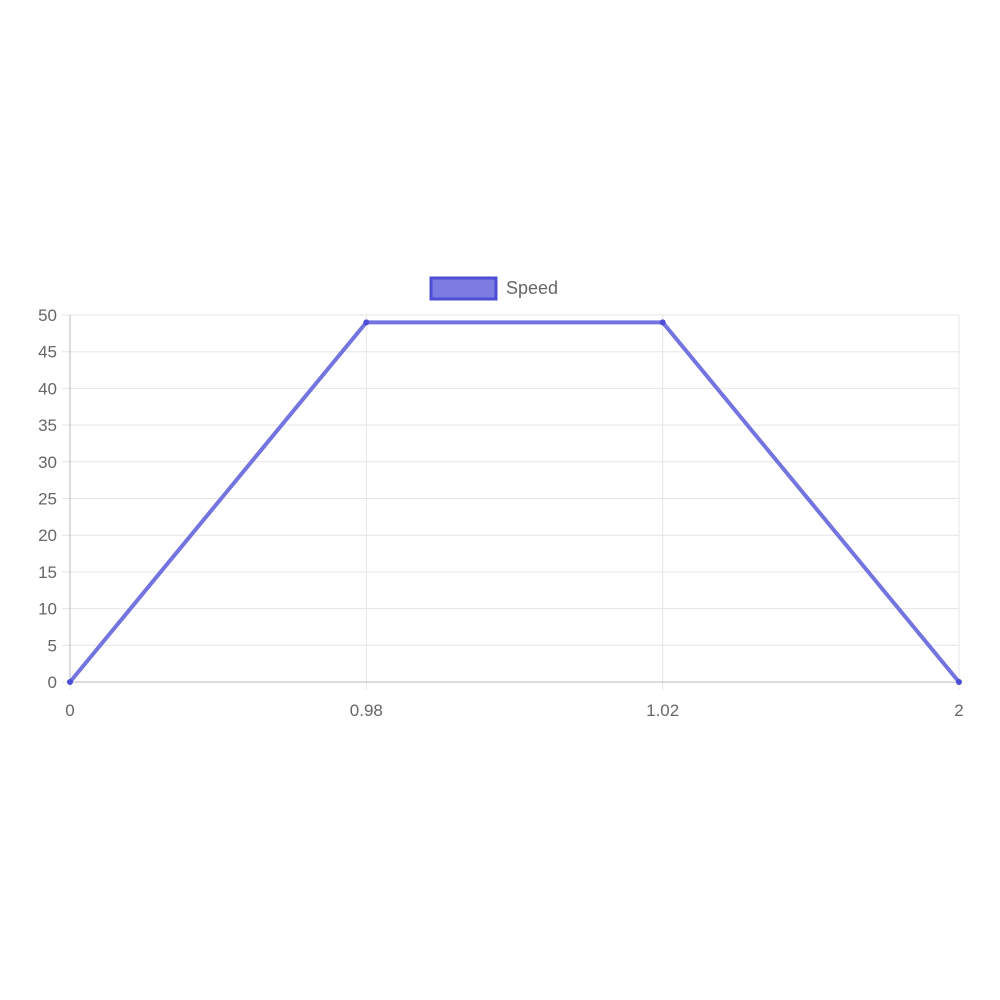 The height and width of the screenshot is (1000, 1000). What do you see at coordinates (47, 425) in the screenshot?
I see `y-tick-label: 35` at bounding box center [47, 425].